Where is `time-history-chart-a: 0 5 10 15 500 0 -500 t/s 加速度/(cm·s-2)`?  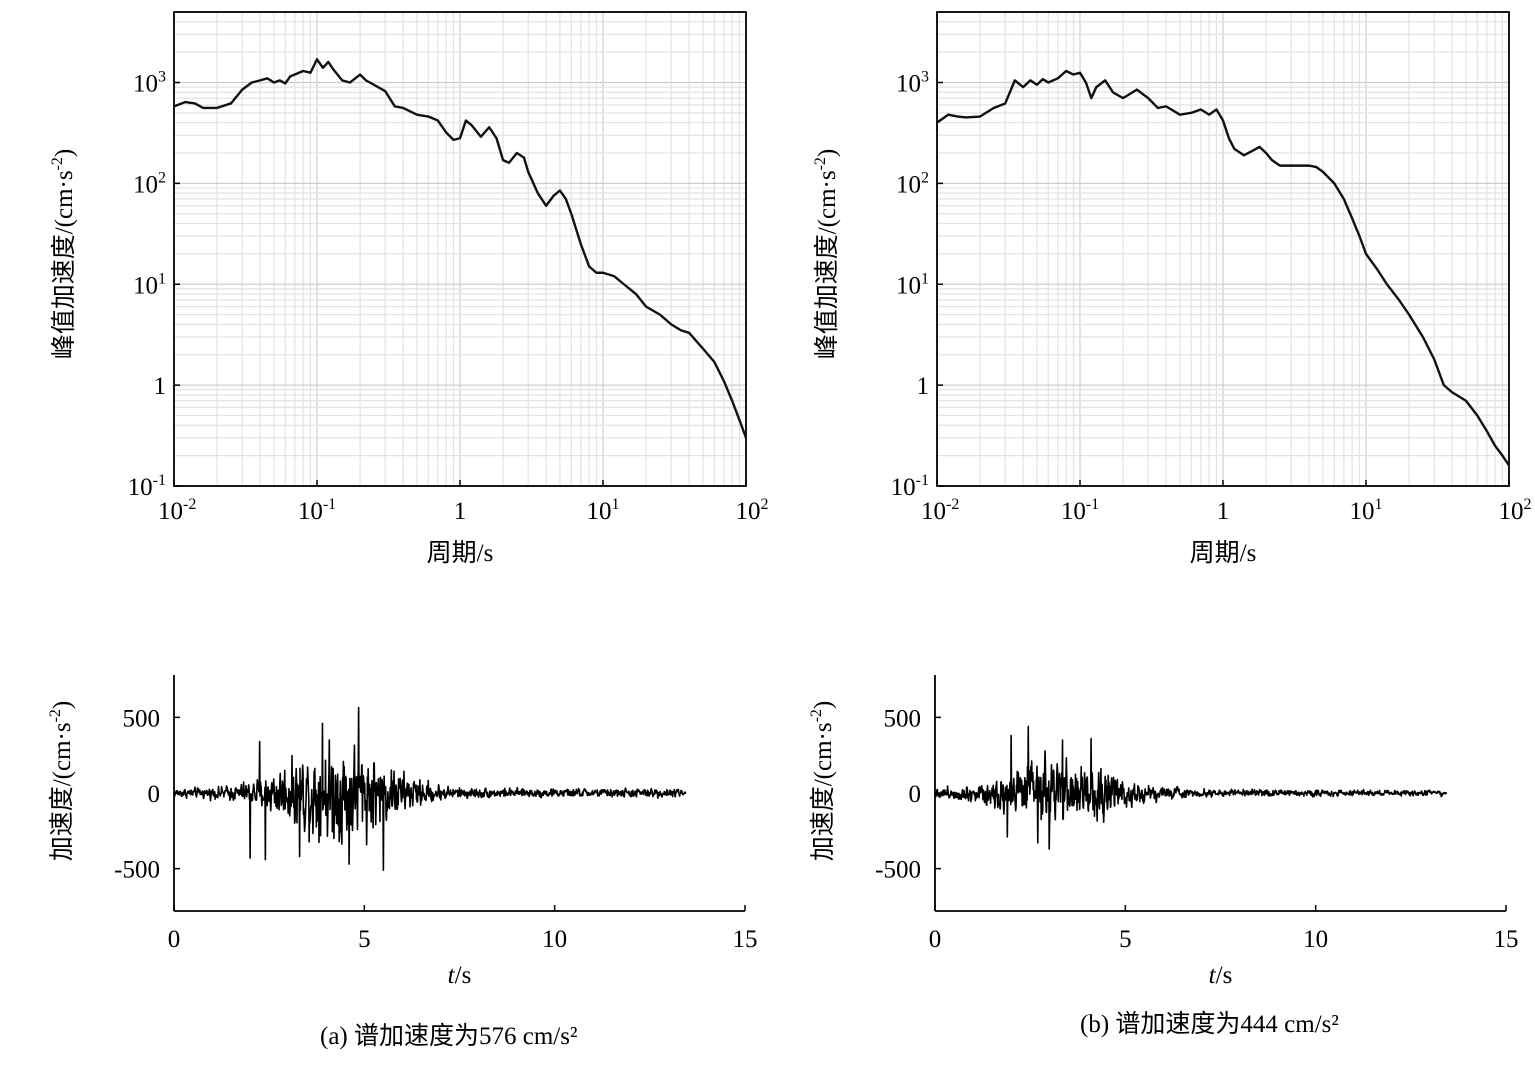
time-history-chart-a: 0 5 10 15 500 0 -500 t/s 加速度/(cm·s-2) is located at coordinates (402, 832).